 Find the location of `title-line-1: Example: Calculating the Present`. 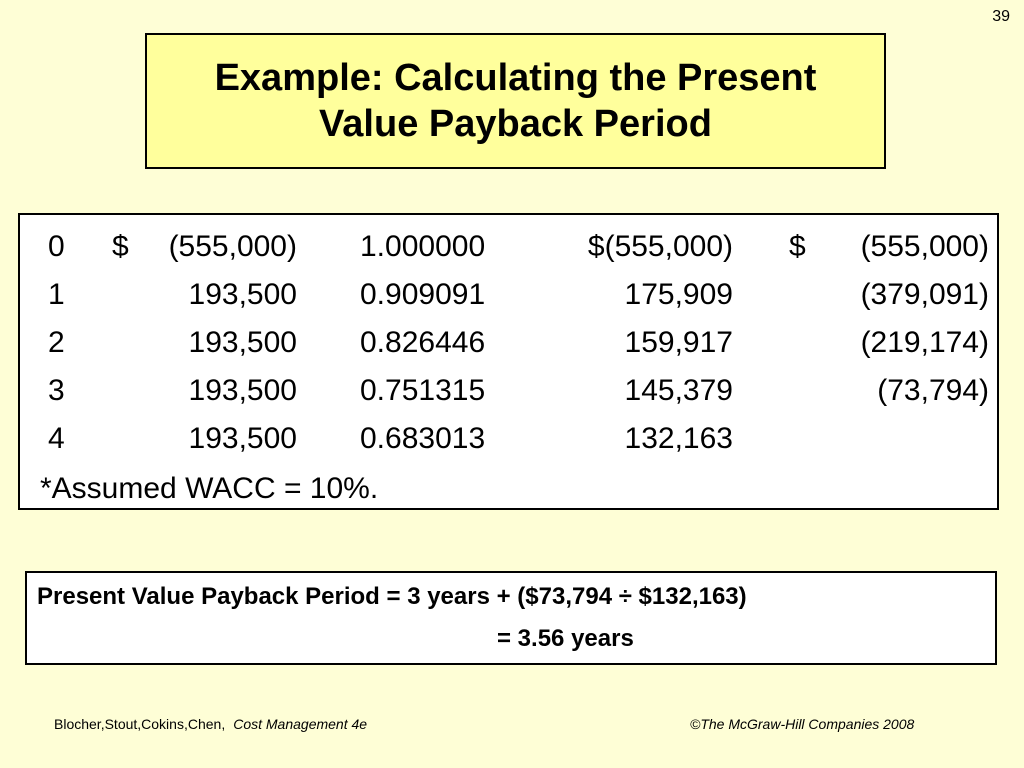

title-line-1: Example: Calculating the Present is located at coordinates (515, 78).